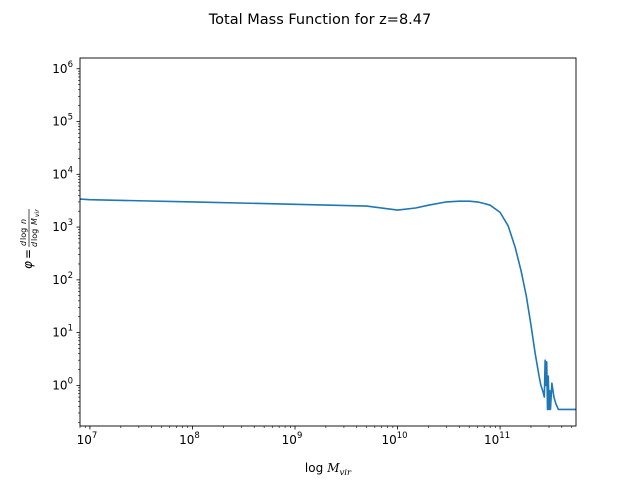  What do you see at coordinates (497, 439) in the screenshot?
I see `x-tick-label: 10¹¹` at bounding box center [497, 439].